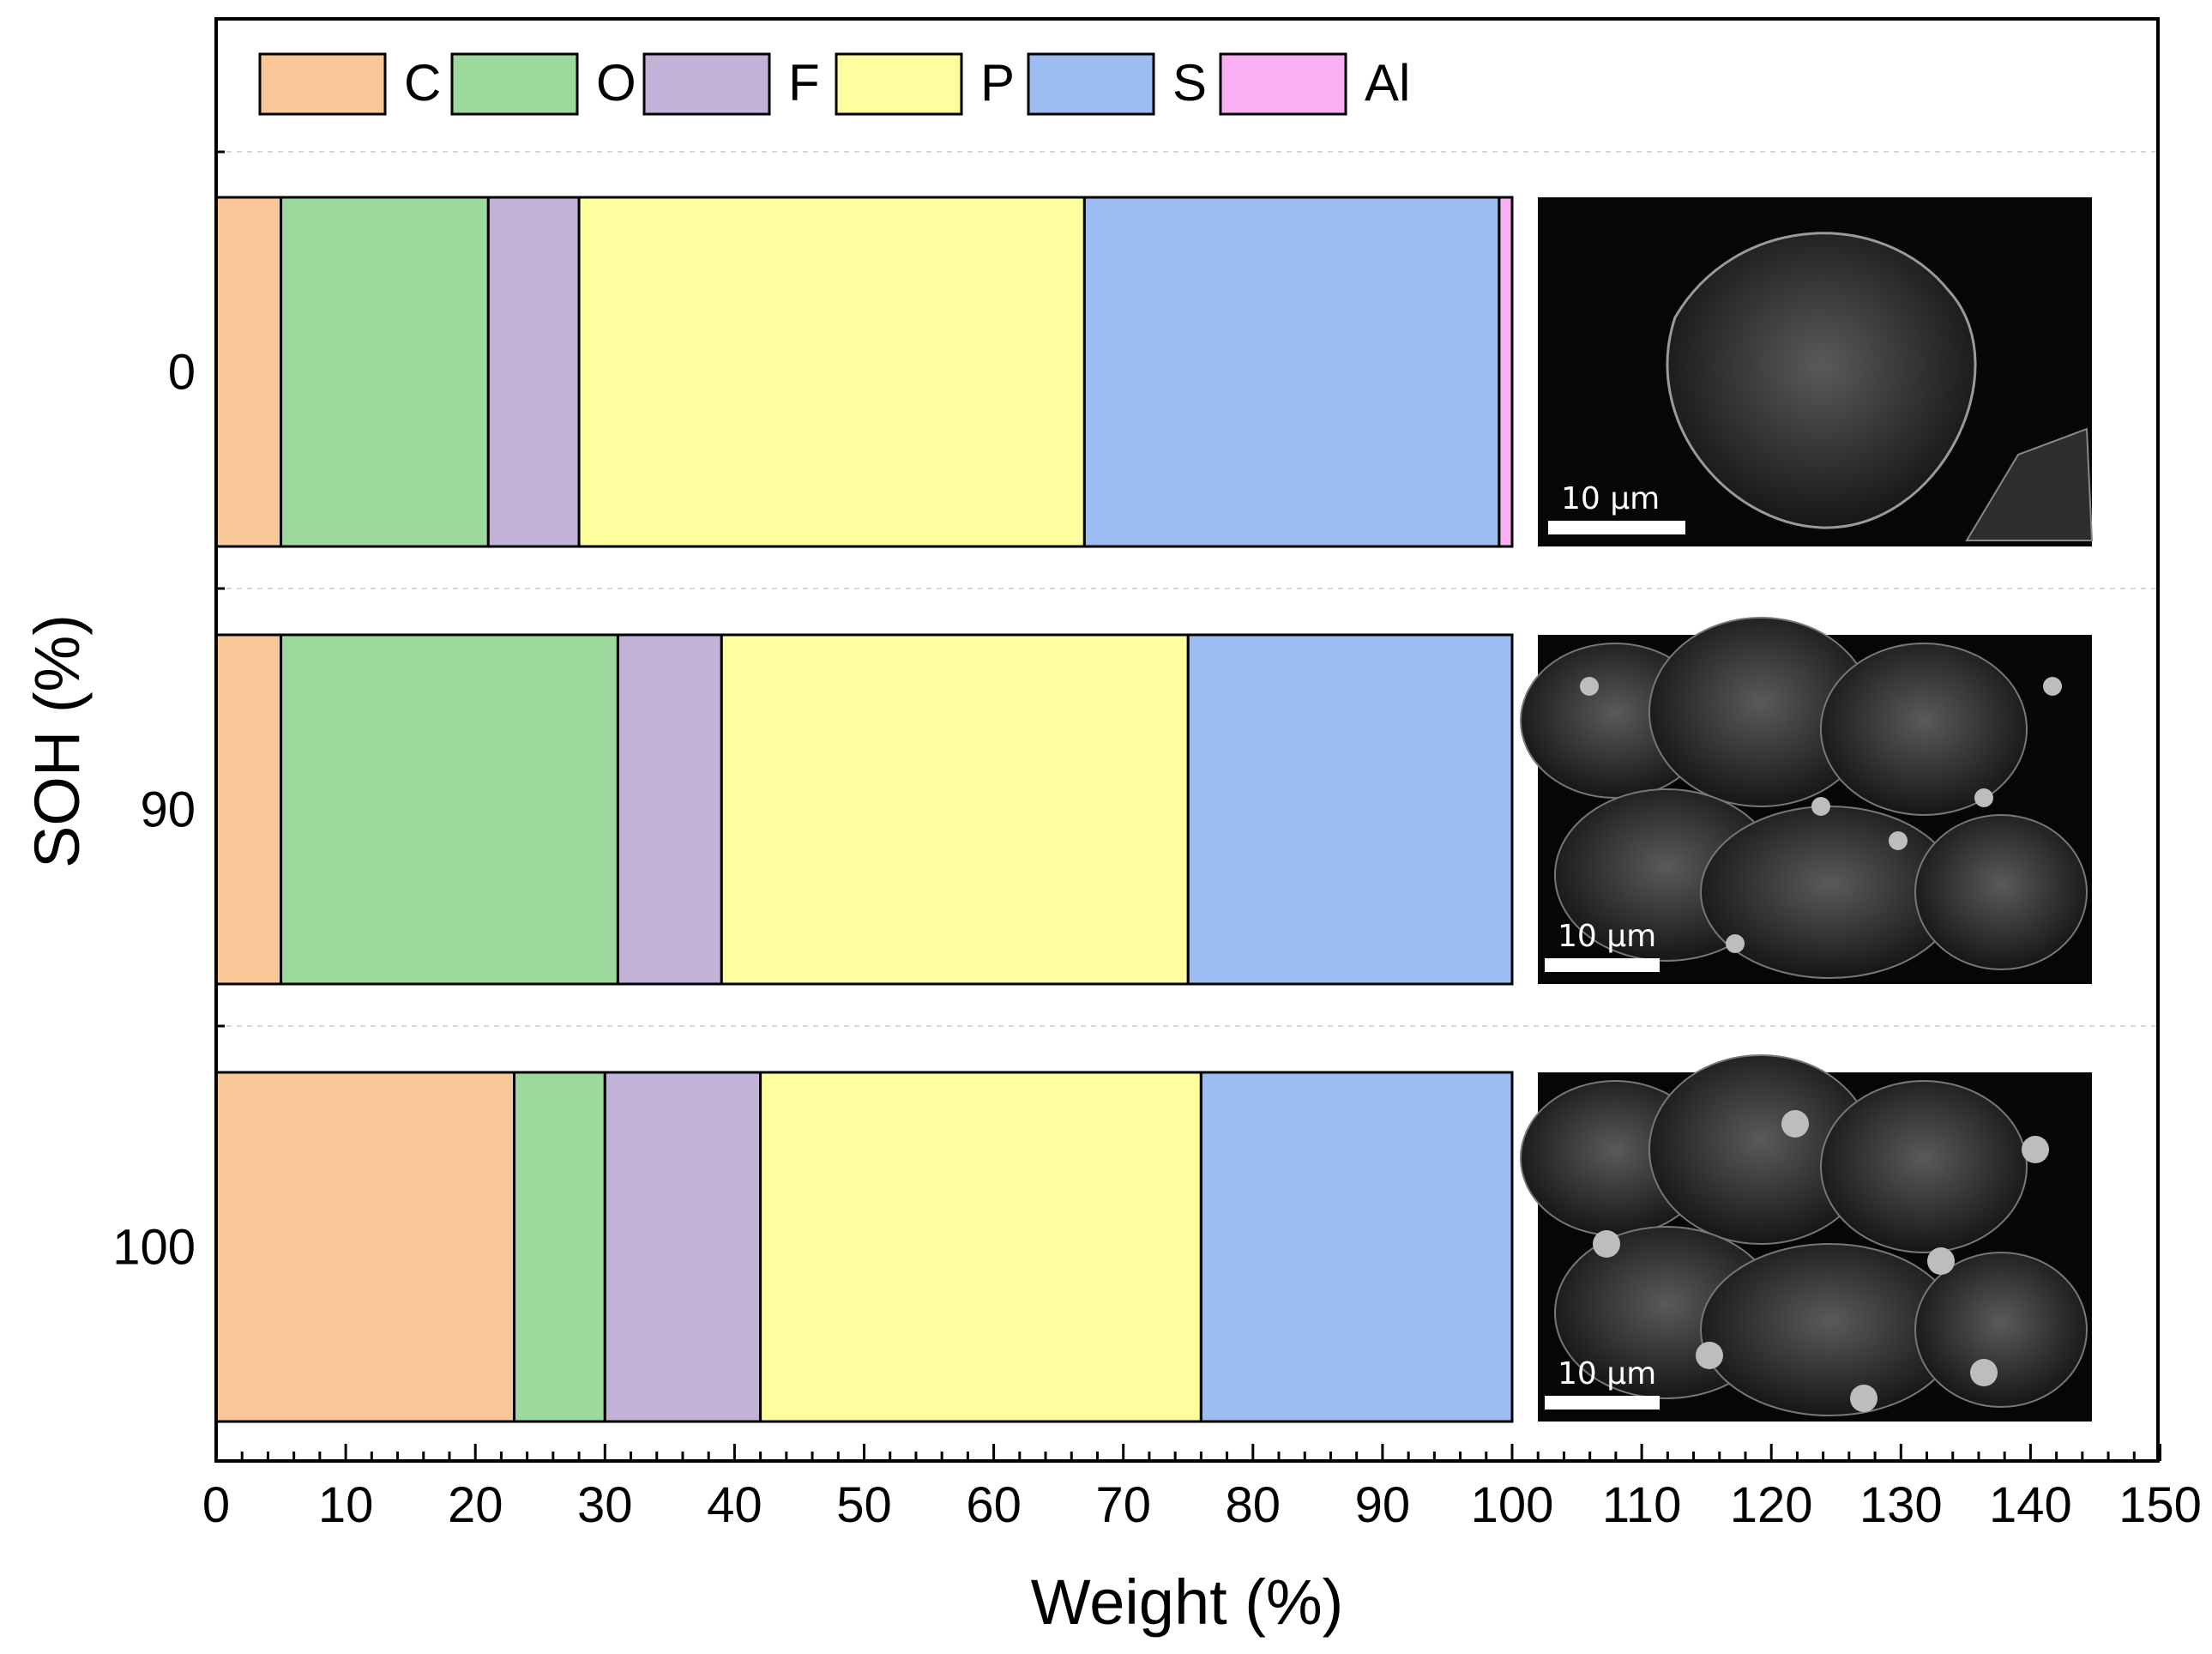 Image resolution: width=2212 pixels, height=1654 pixels. What do you see at coordinates (834, 84) in the screenshot?
I see `legend: C O F P S Al` at bounding box center [834, 84].